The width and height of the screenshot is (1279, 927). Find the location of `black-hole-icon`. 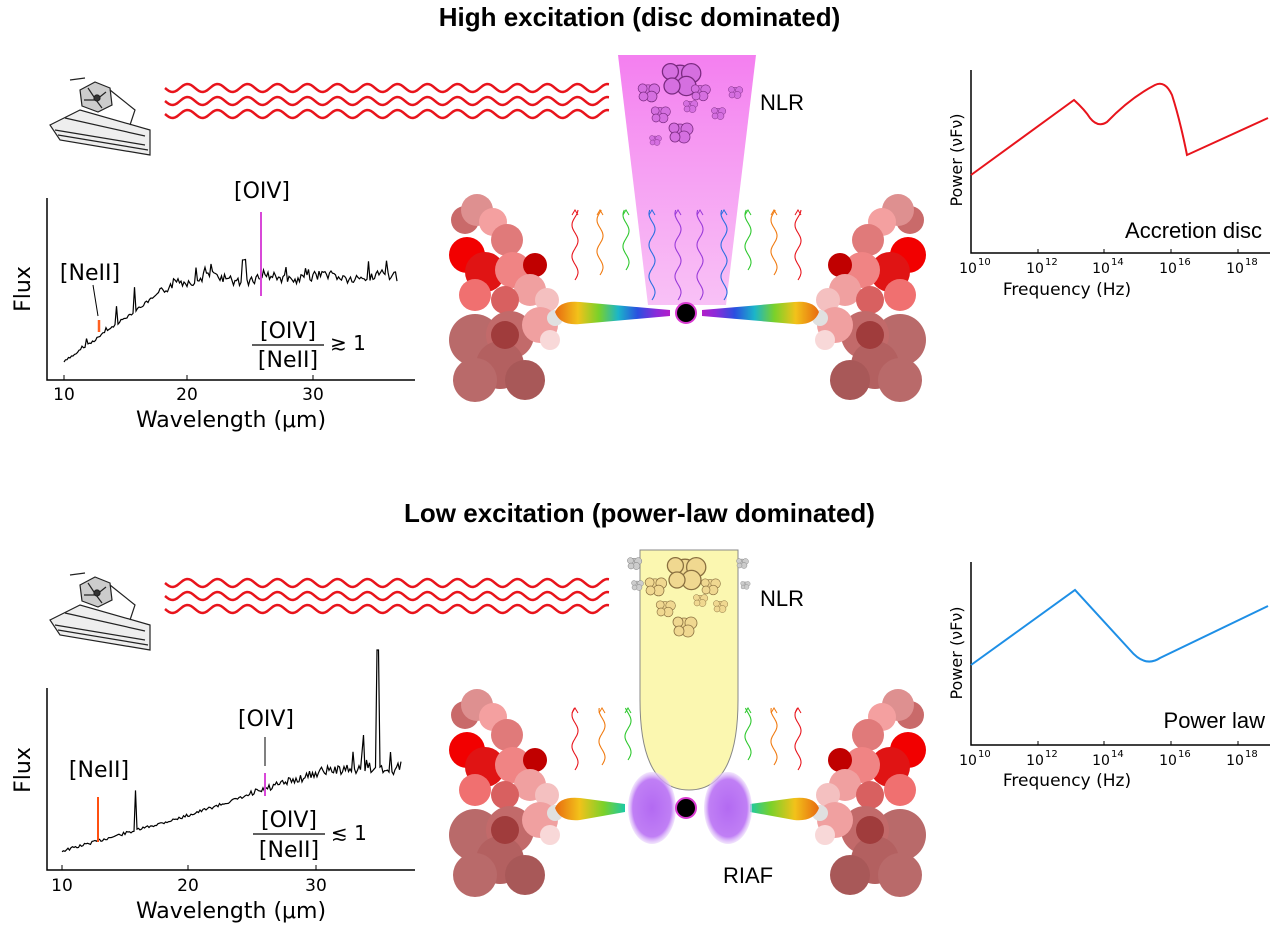

black-hole-icon is located at coordinates (686, 808).